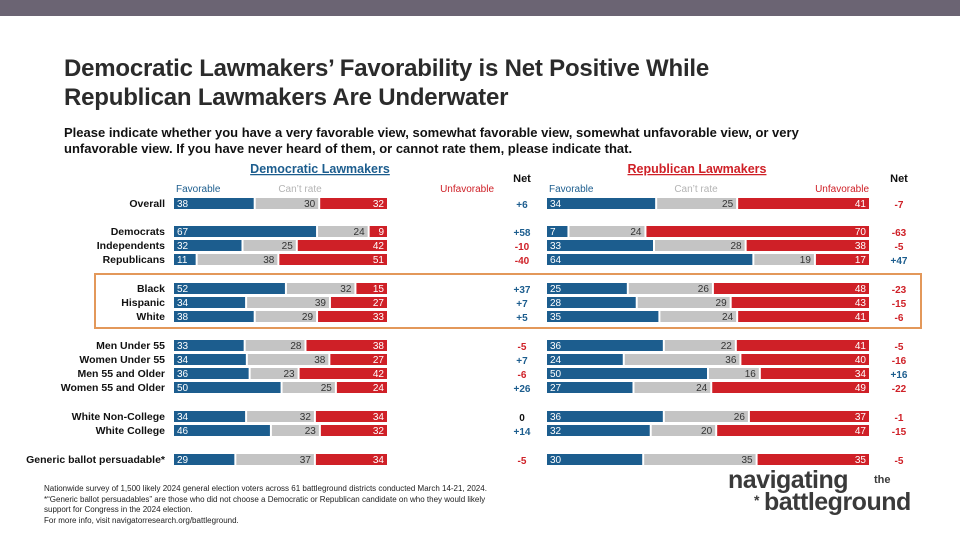 This screenshot has width=960, height=540. I want to click on net-value: -63, so click(899, 233).